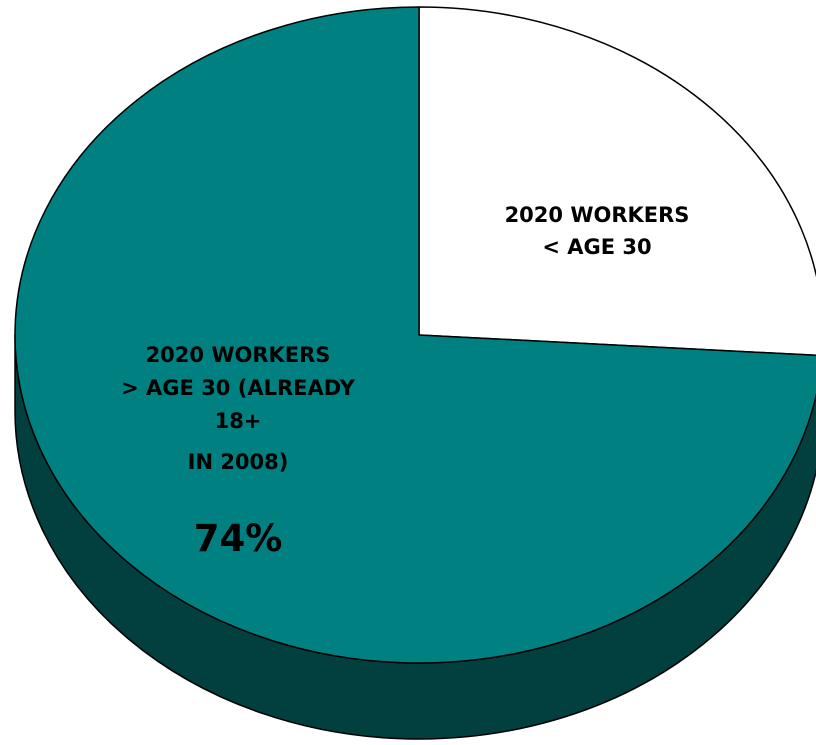  I want to click on slice-label-older-line-2: > AGE 30 (ALREADY, so click(238, 388).